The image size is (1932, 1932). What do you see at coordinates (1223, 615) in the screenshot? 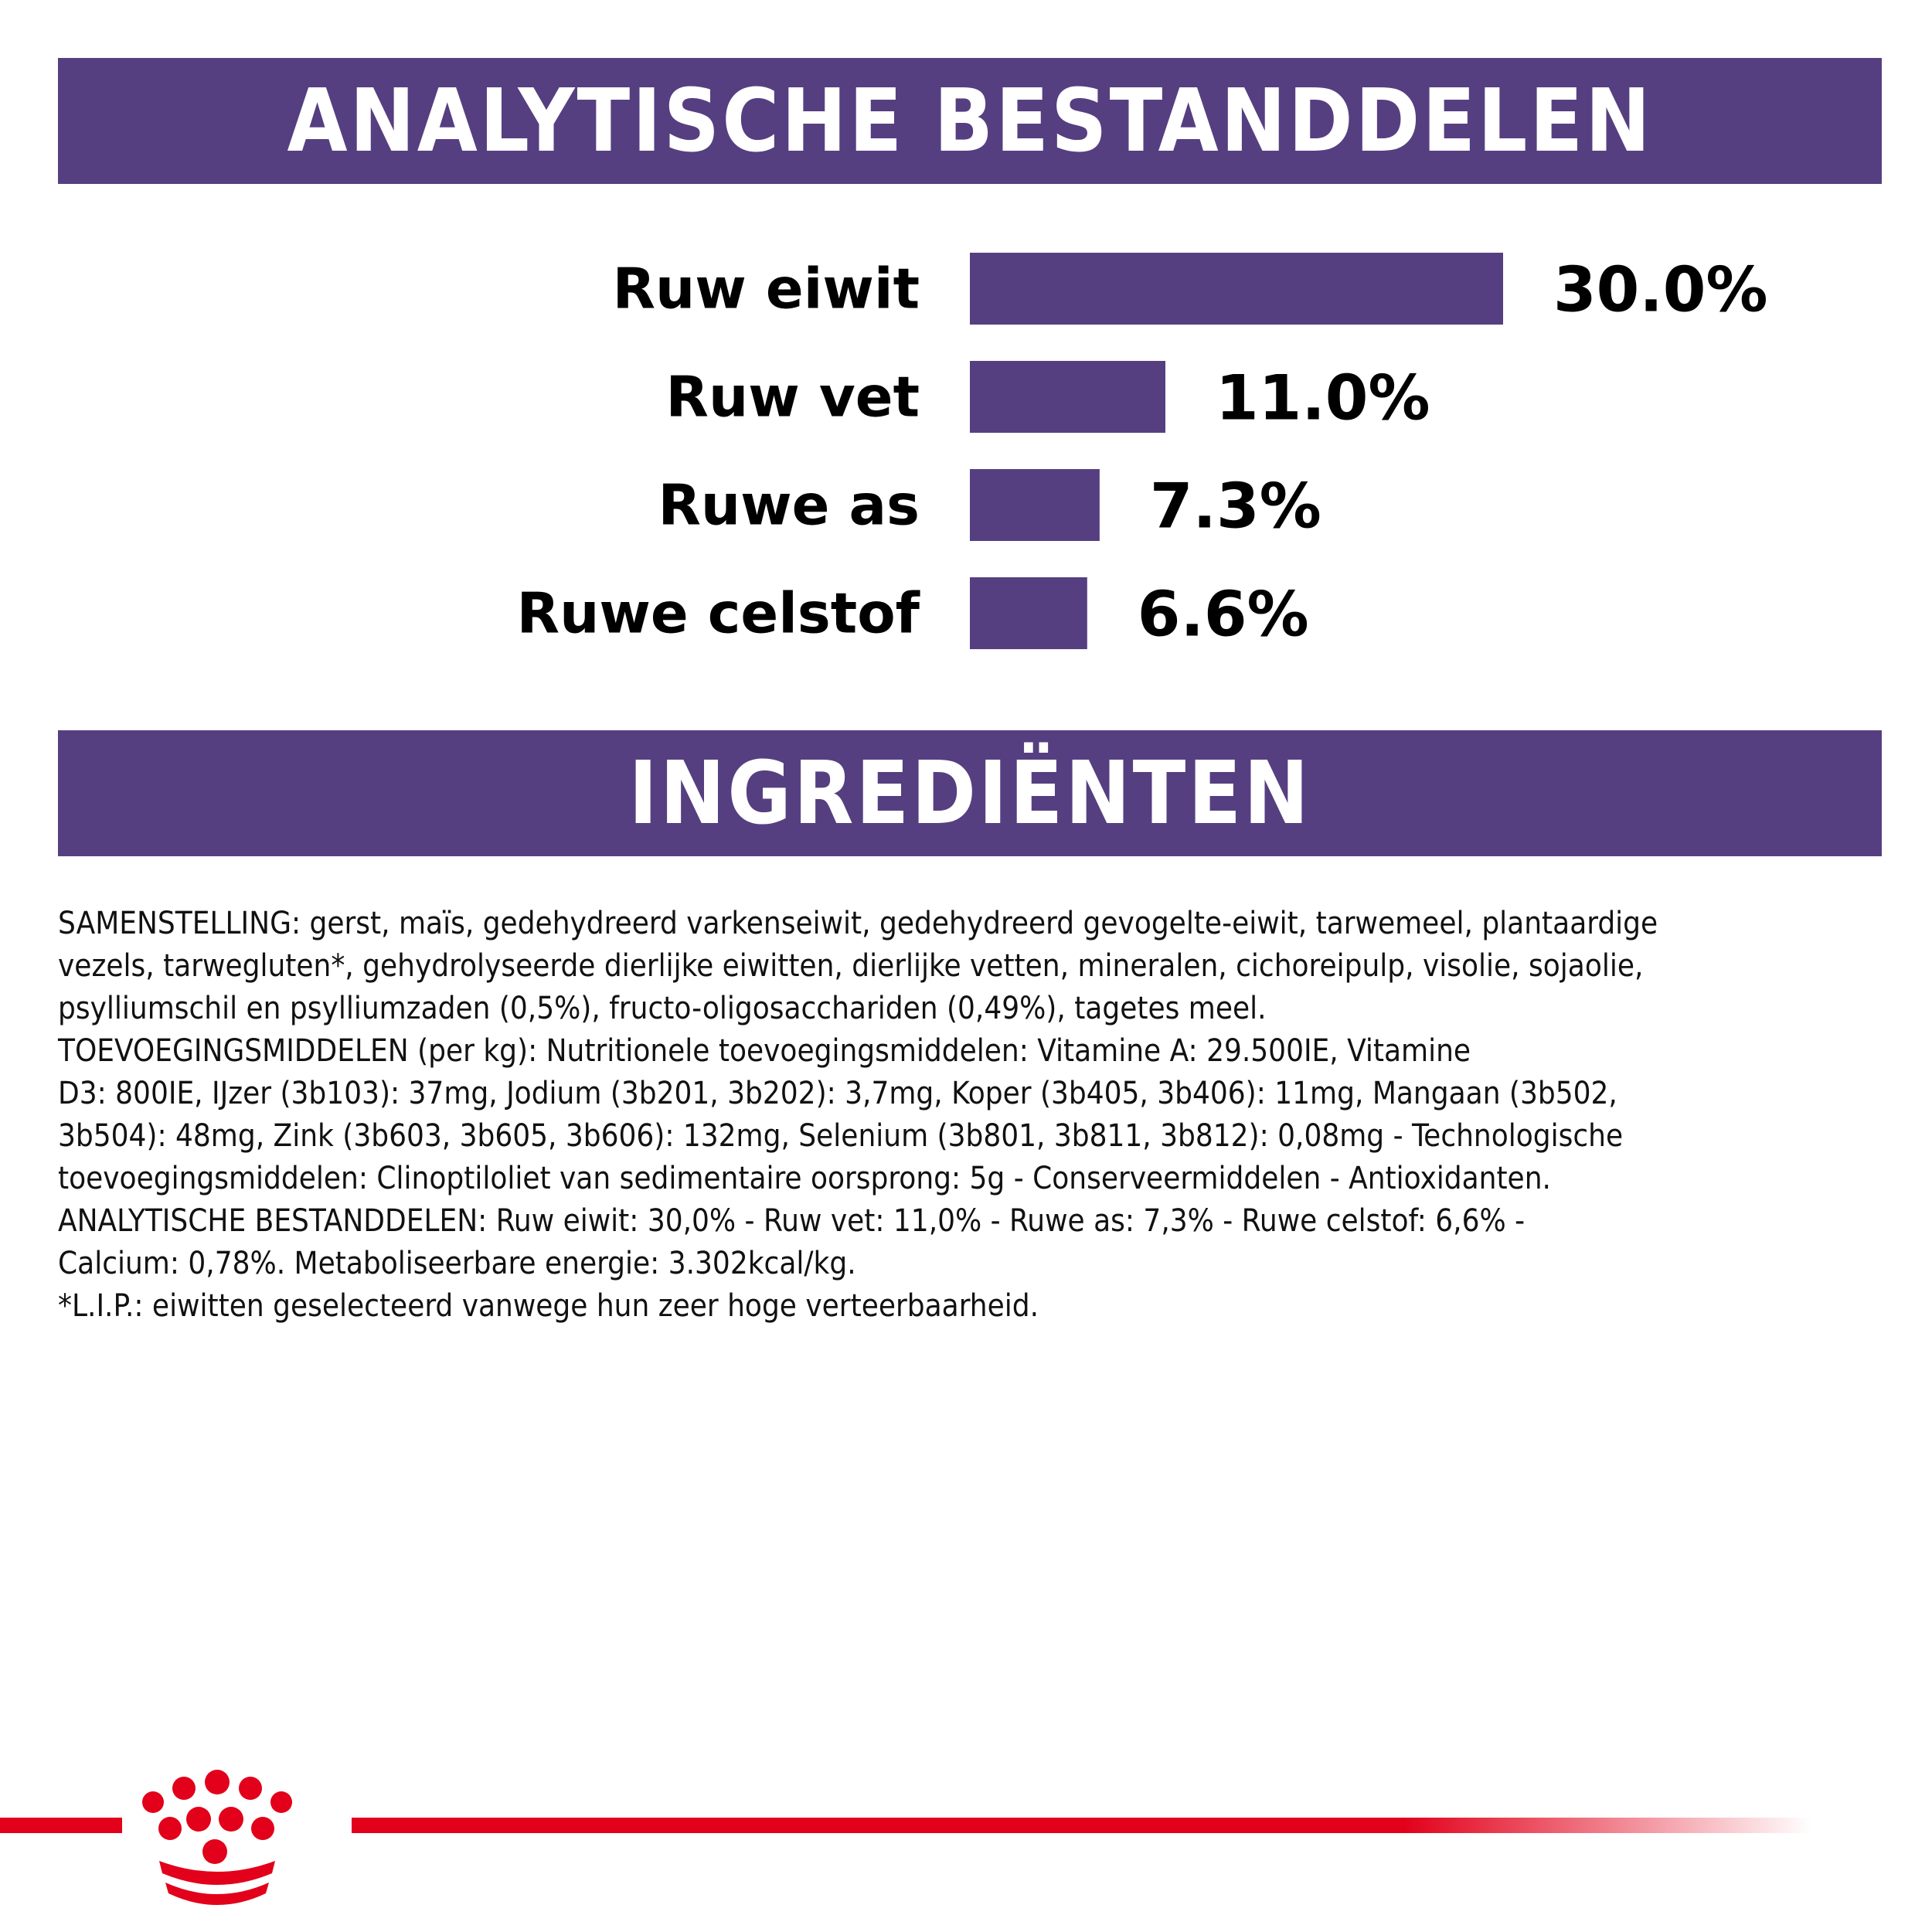
I see `value-label: 6.6%` at bounding box center [1223, 615].